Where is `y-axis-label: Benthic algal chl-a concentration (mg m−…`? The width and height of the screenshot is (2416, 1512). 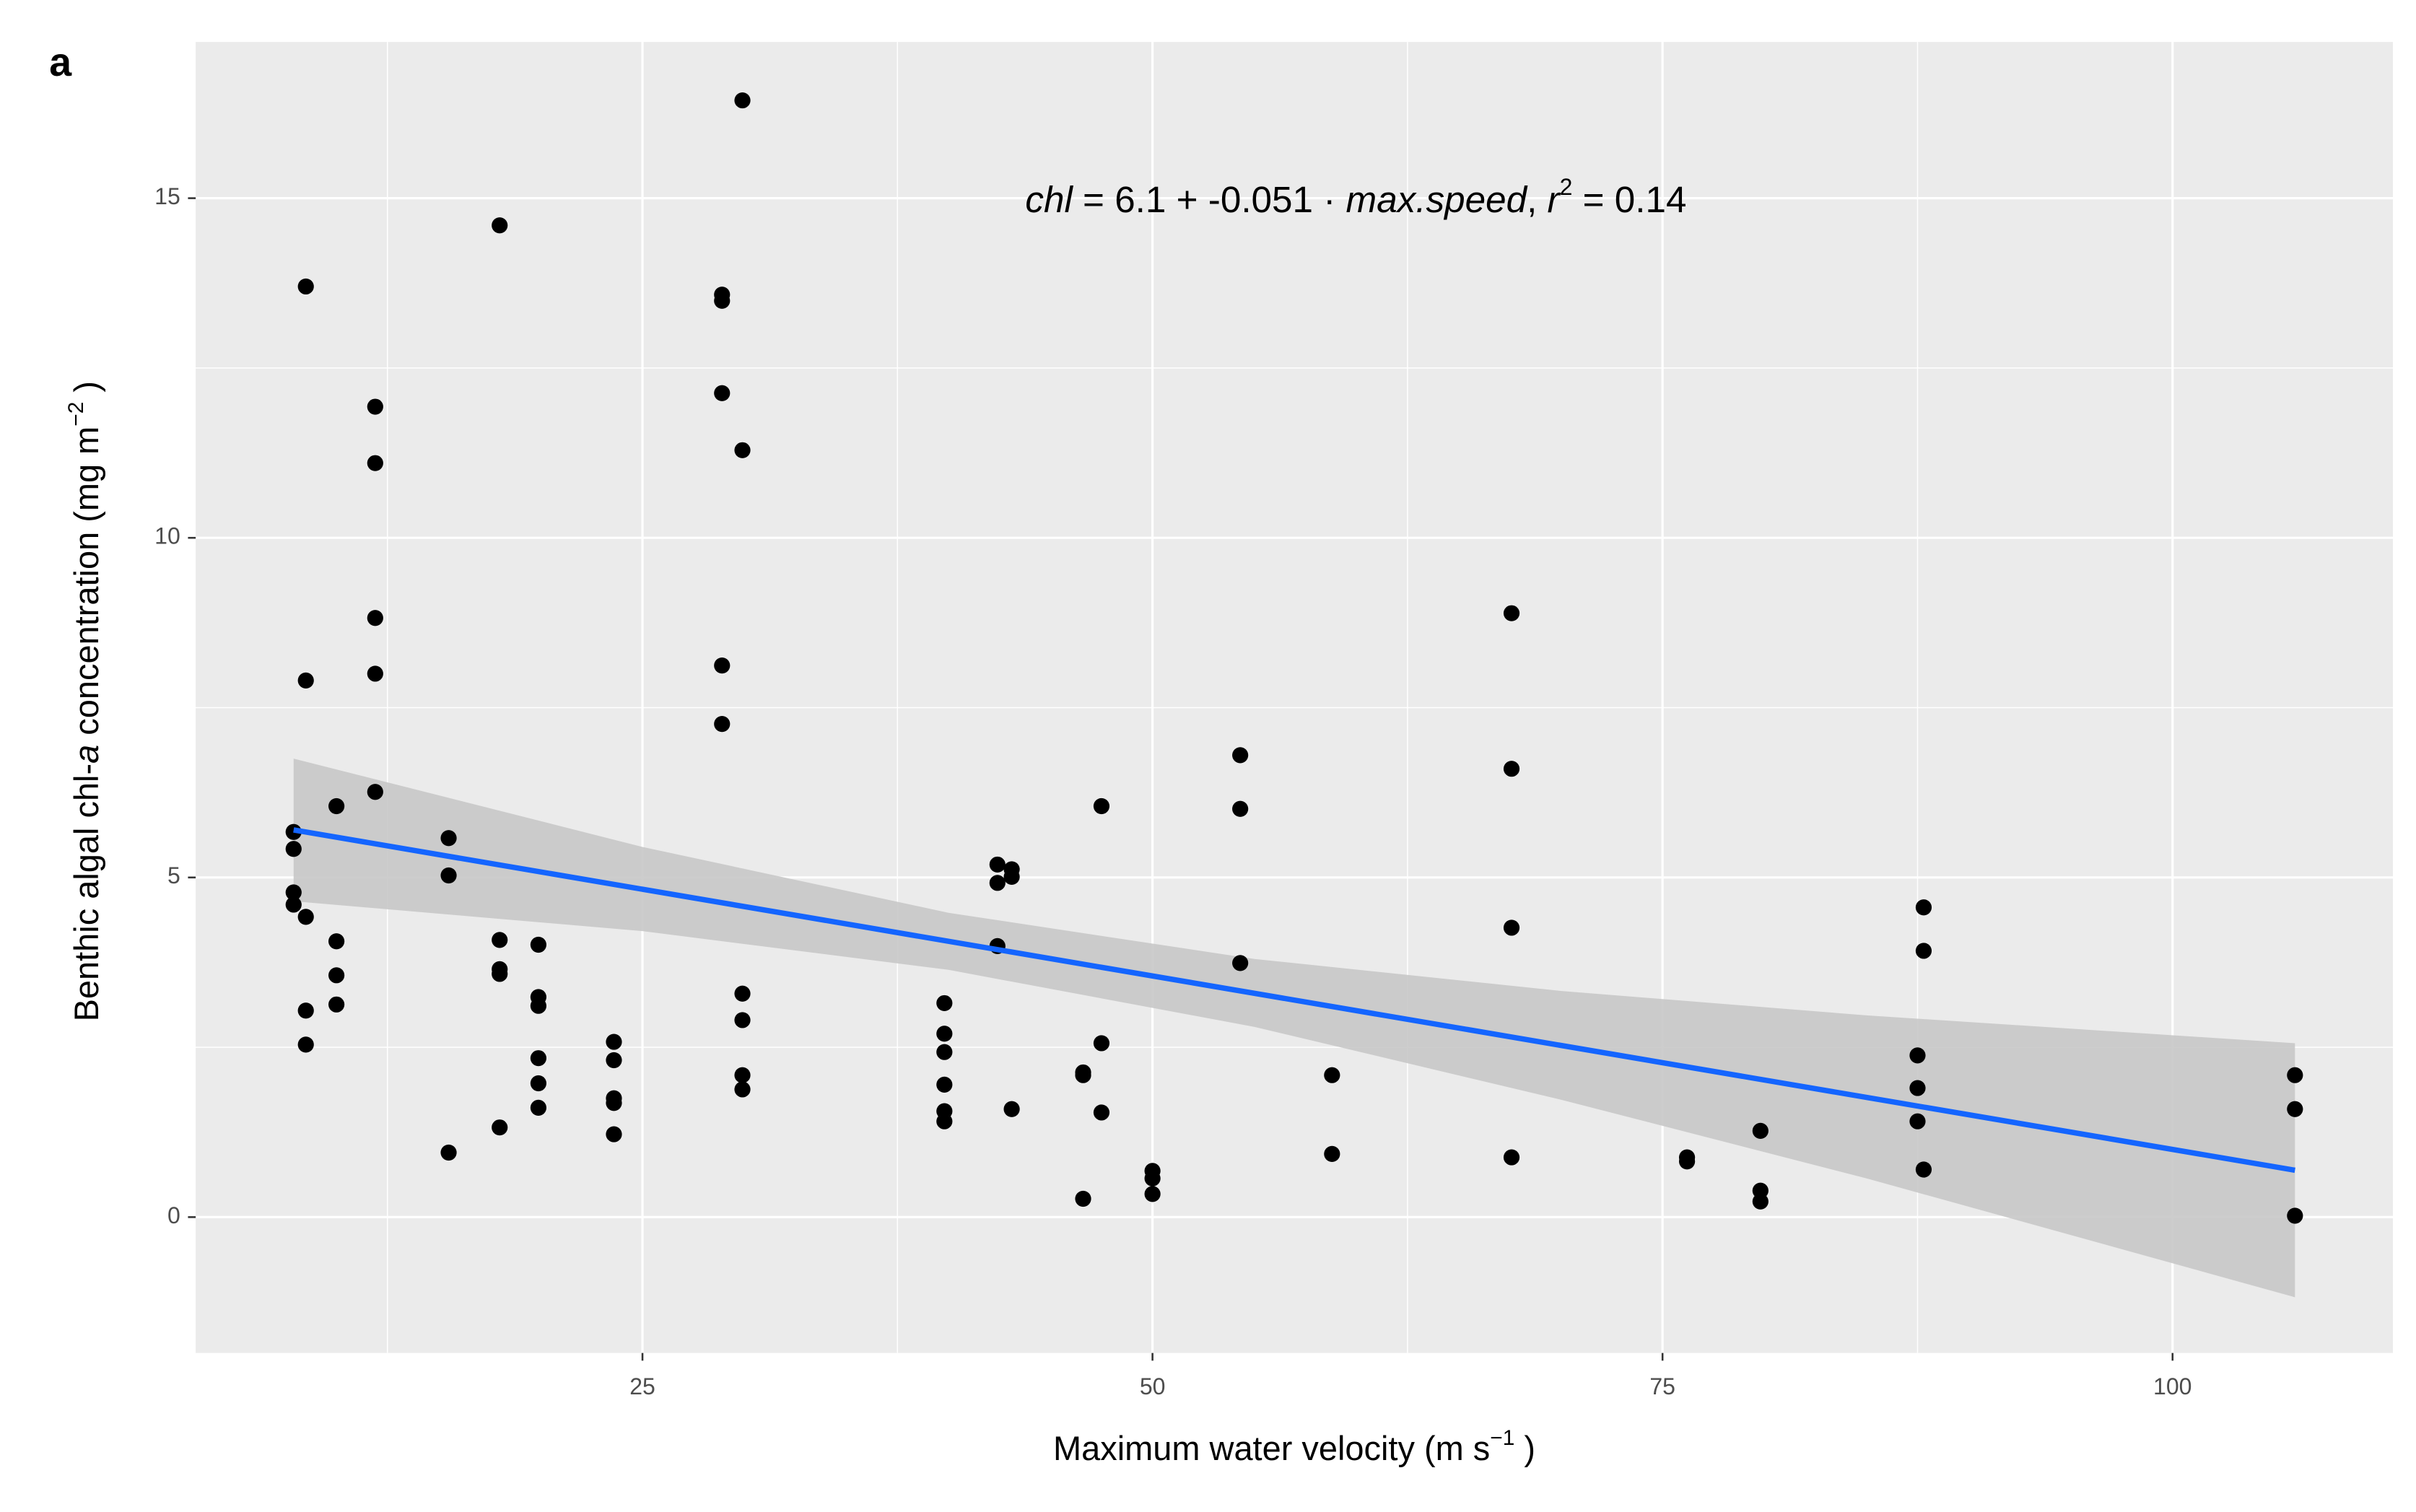
y-axis-label: Benthic algal chl-a concentration (mg m−… is located at coordinates (84, 701).